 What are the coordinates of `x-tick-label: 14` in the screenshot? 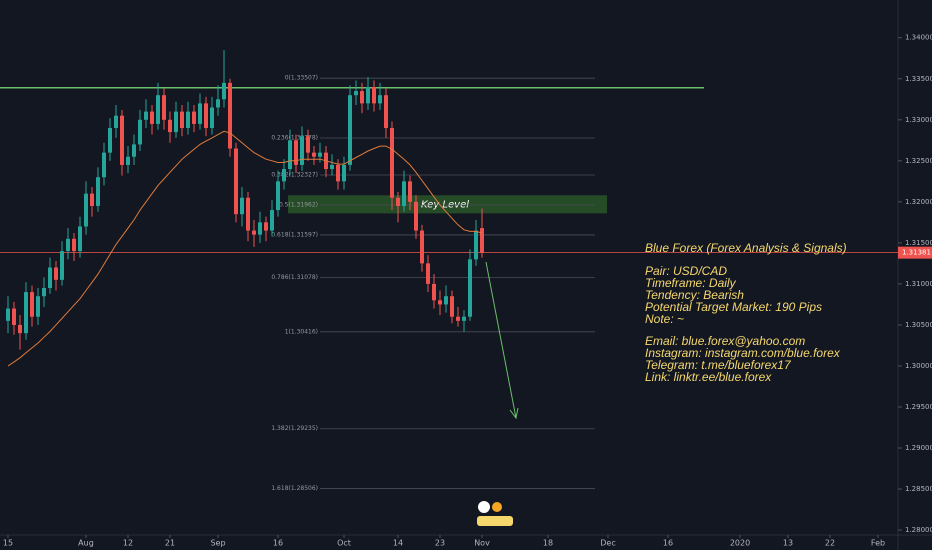 It's located at (398, 543).